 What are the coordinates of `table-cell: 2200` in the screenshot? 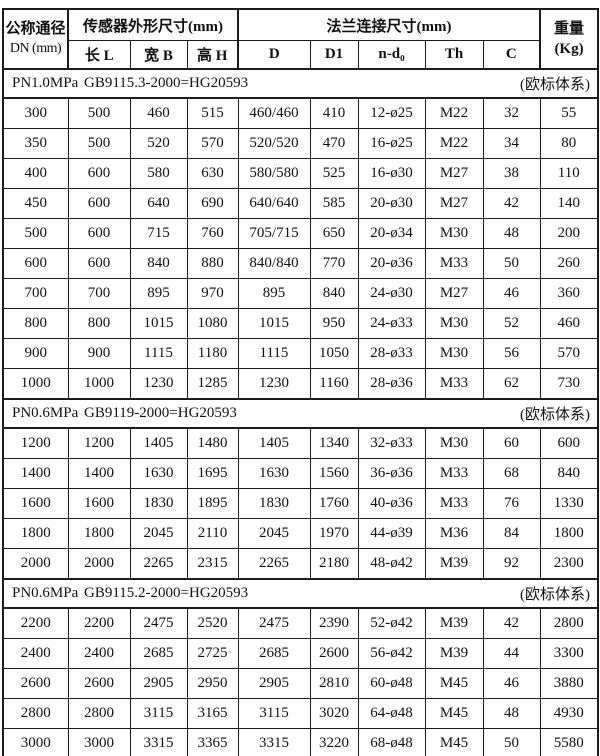 It's located at (99, 623).